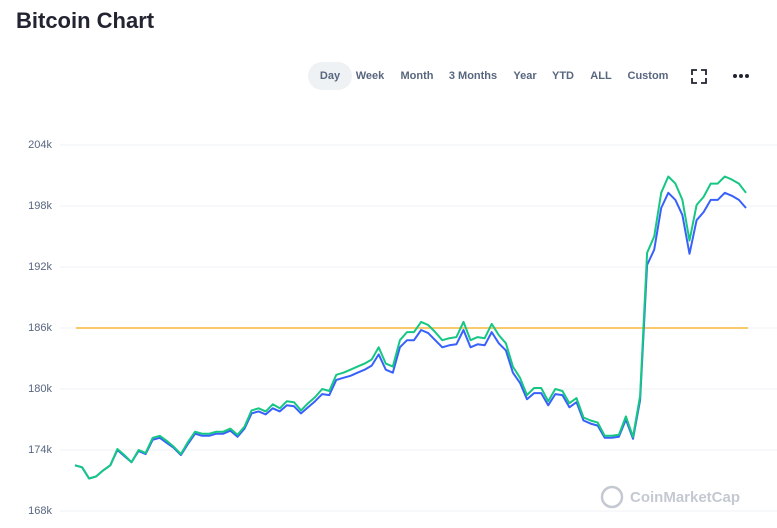 This screenshot has width=777, height=528. Describe the element at coordinates (699, 76) in the screenshot. I see `fullscreen-icon` at that location.